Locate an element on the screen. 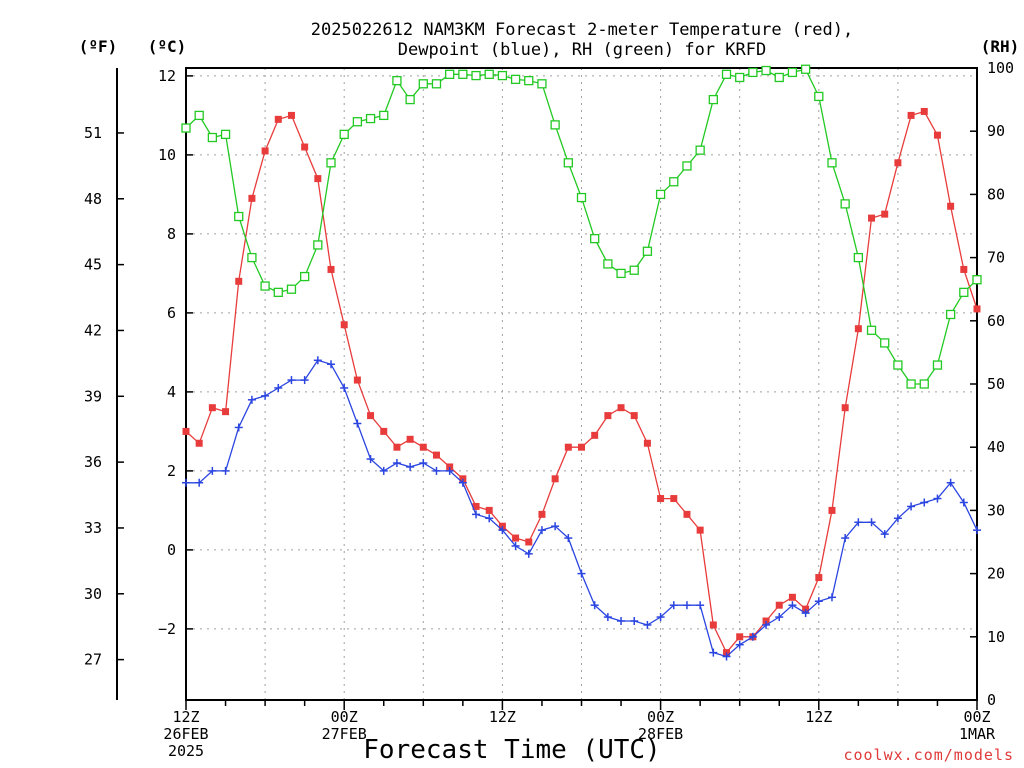 The height and width of the screenshot is (768, 1024). celsius-tick-label: 4 is located at coordinates (171, 392).